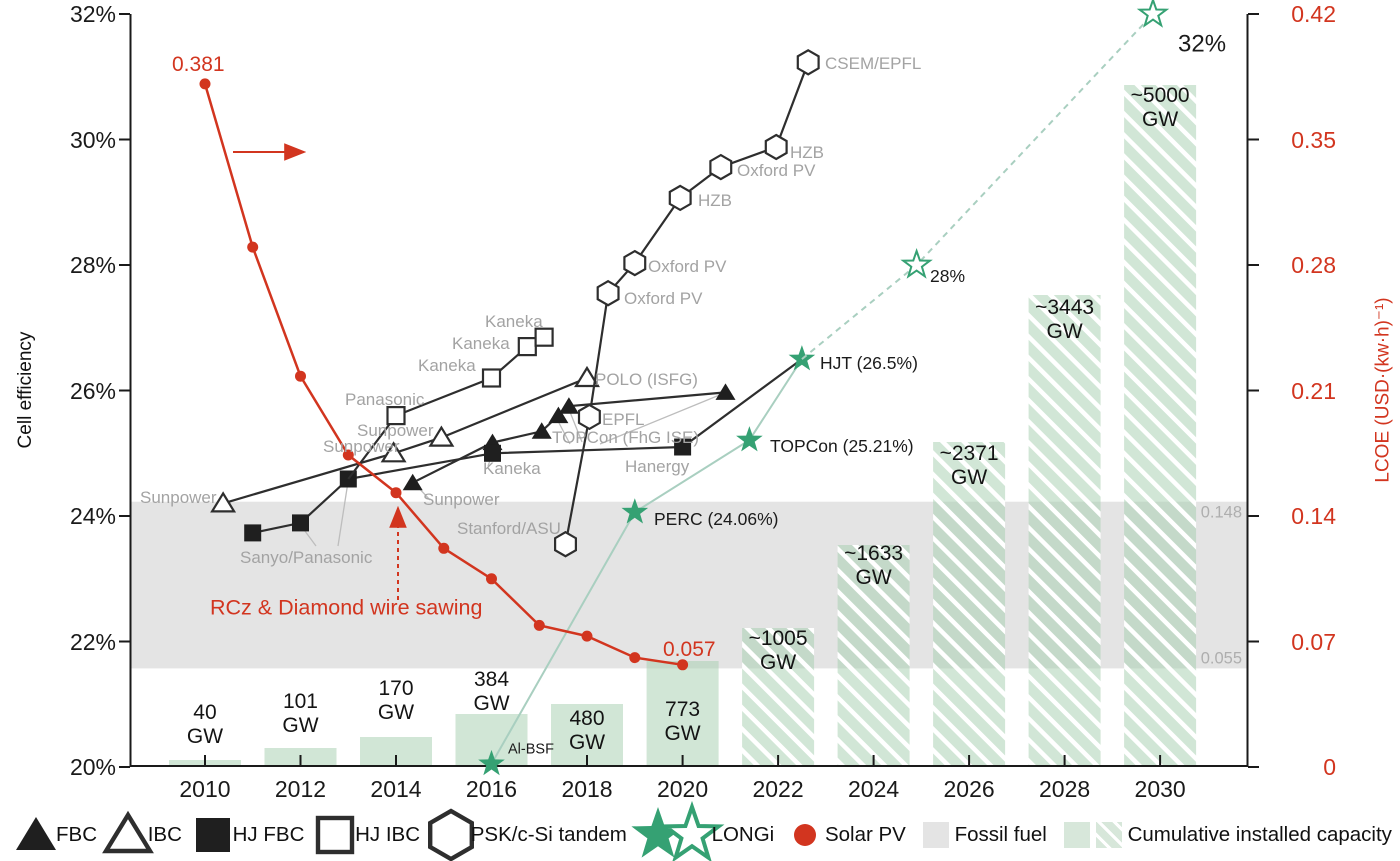 The image size is (1400, 861). What do you see at coordinates (1329, 767) in the screenshot?
I see `tick-label: 0` at bounding box center [1329, 767].